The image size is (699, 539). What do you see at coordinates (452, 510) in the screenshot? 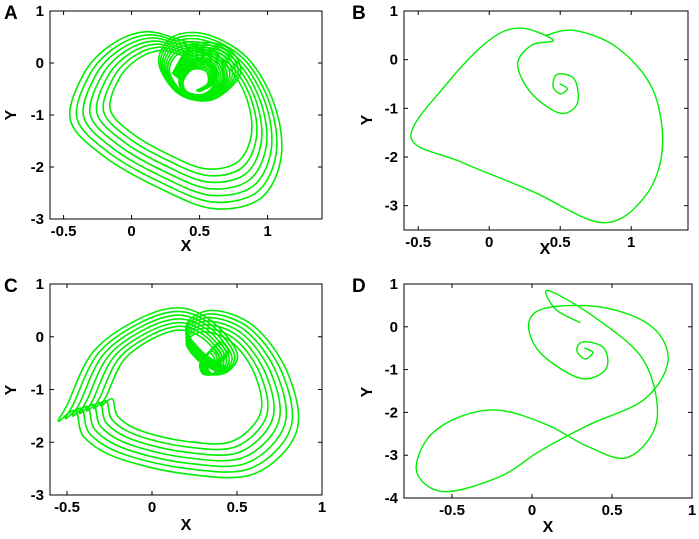
I see `x-tick-label-d: -0.5` at bounding box center [452, 510].